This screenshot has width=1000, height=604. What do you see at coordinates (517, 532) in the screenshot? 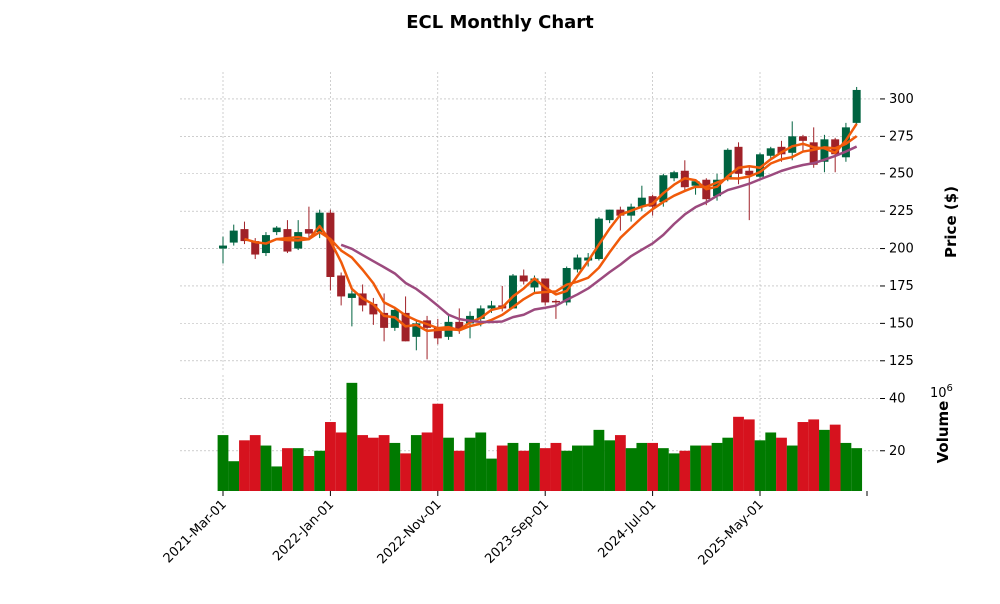
I see `x-tick-label: 2023-Sep-01` at bounding box center [517, 532].